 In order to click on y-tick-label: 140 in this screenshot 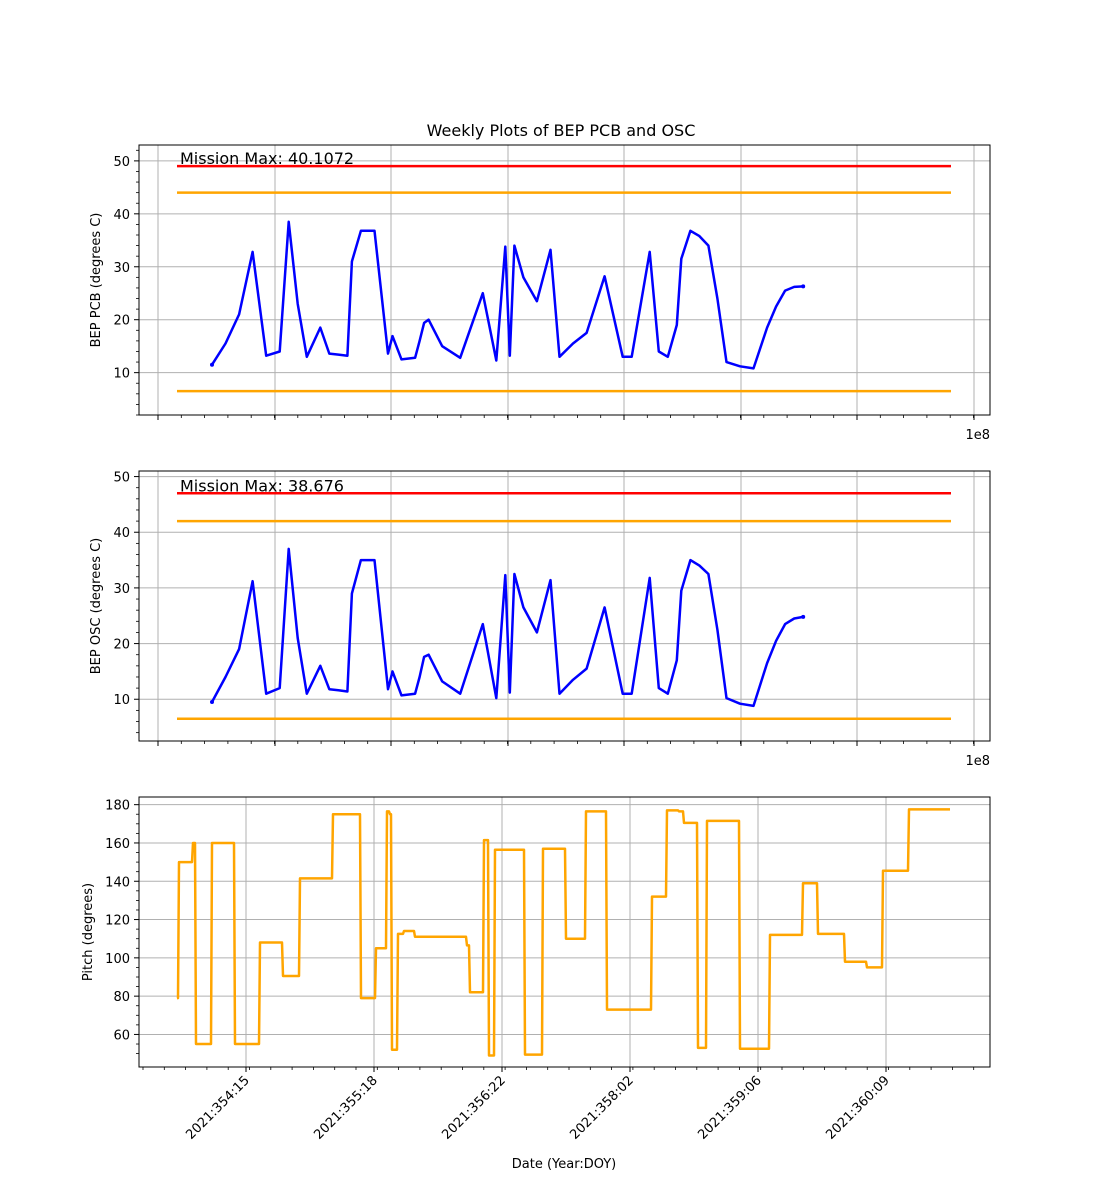, I will do `click(117, 882)`.